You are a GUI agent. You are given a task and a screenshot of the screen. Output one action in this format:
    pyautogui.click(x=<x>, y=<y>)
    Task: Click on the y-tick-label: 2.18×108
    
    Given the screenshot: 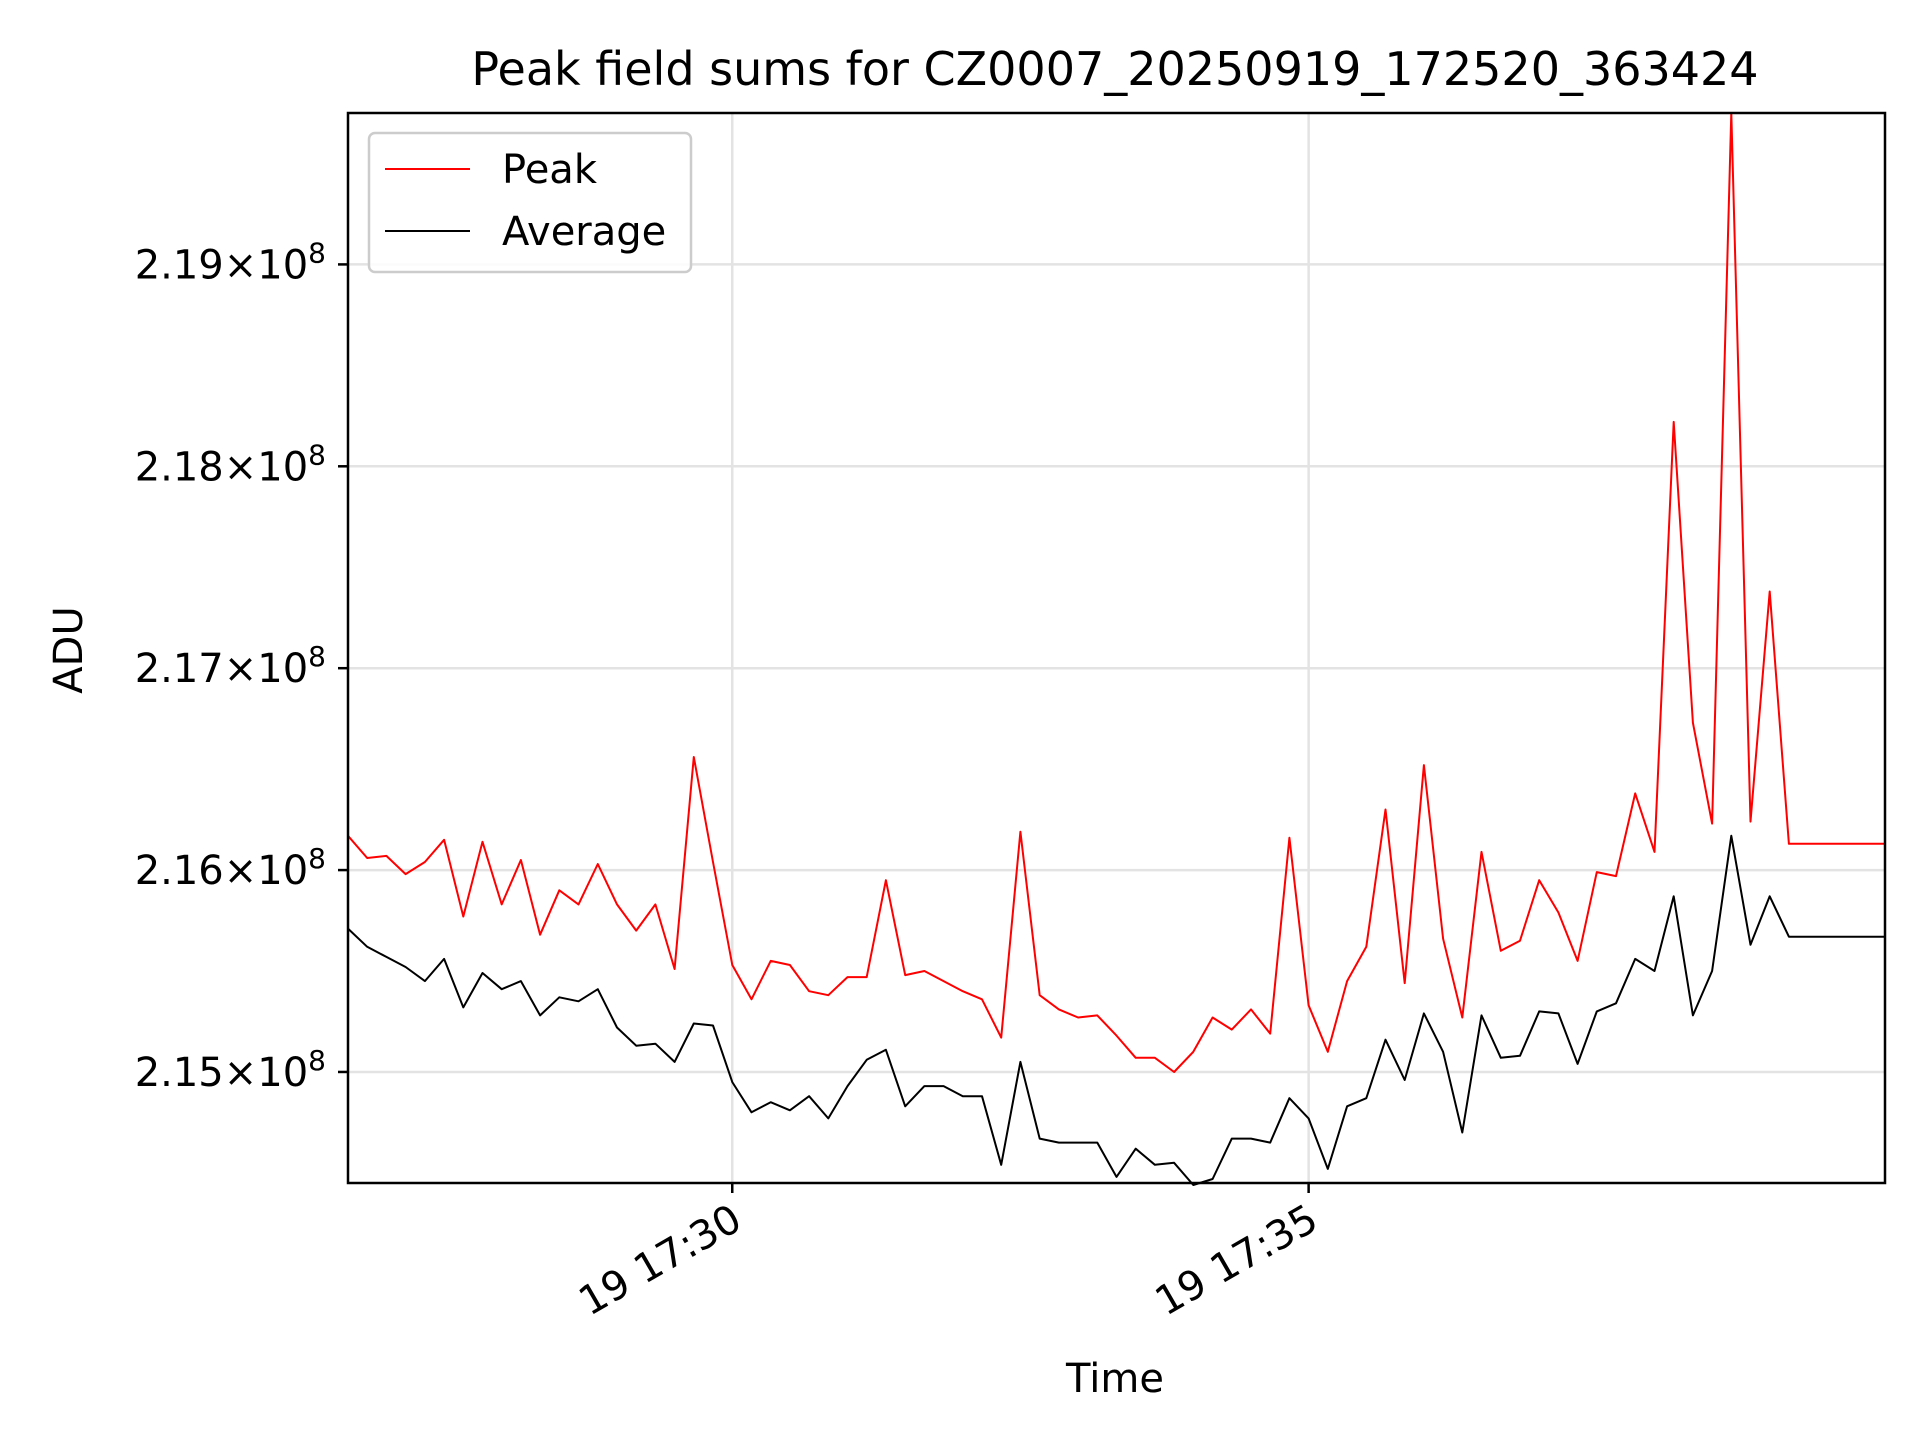 What is the action you would take?
    pyautogui.click(x=230, y=464)
    